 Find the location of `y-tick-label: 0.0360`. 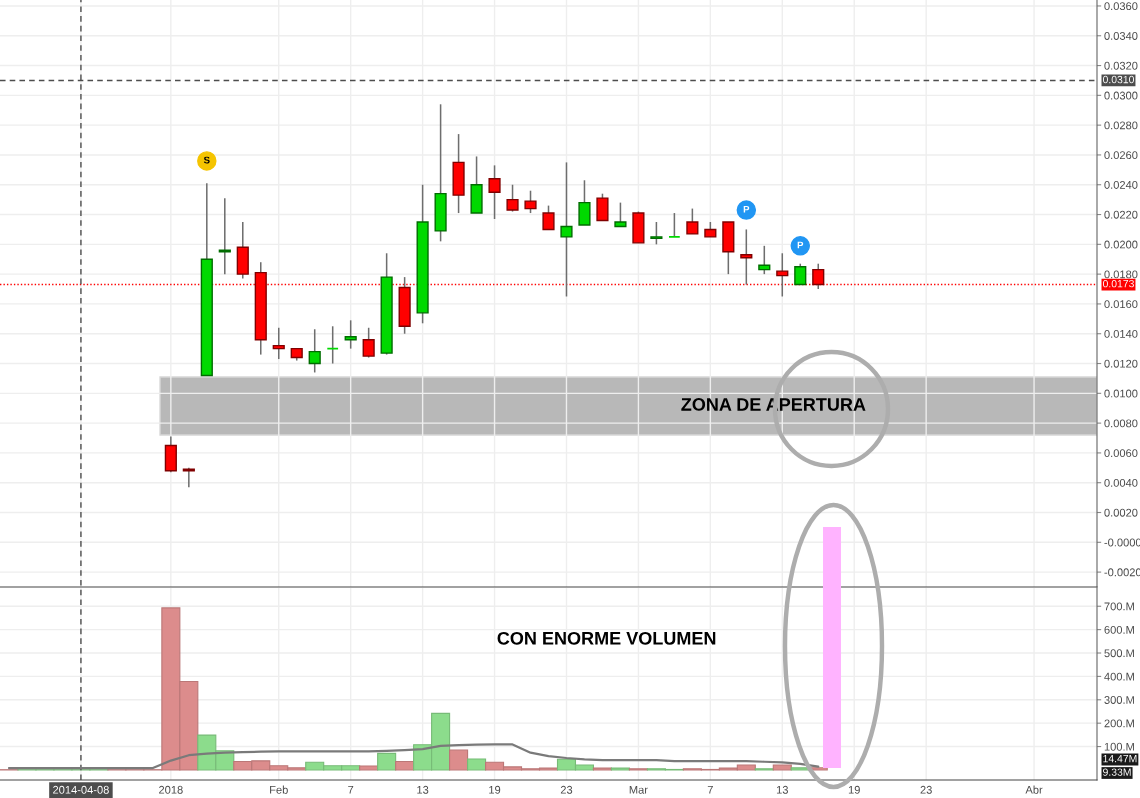

y-tick-label: 0.0360 is located at coordinates (1121, 6).